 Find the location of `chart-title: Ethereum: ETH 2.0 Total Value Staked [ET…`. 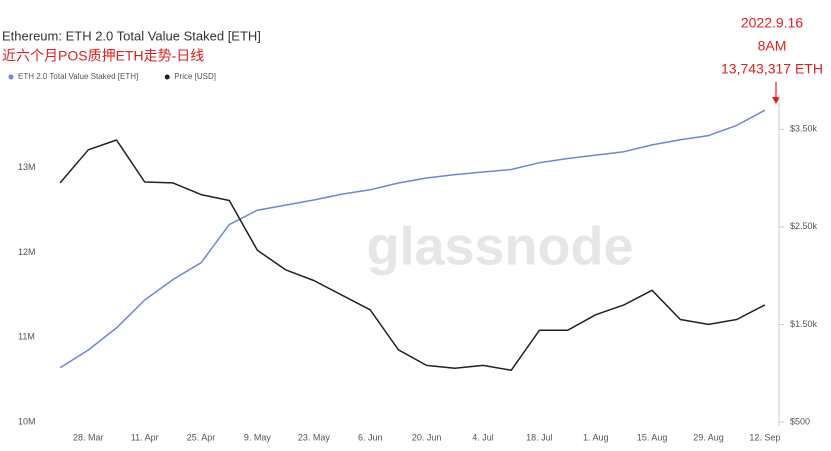

chart-title: Ethereum: ETH 2.0 Total Value Staked [ET… is located at coordinates (131, 35).